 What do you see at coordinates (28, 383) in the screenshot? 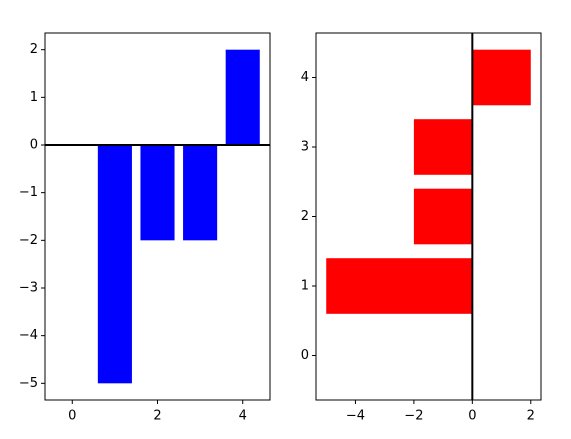
I see `y-tick-label: −5` at bounding box center [28, 383].